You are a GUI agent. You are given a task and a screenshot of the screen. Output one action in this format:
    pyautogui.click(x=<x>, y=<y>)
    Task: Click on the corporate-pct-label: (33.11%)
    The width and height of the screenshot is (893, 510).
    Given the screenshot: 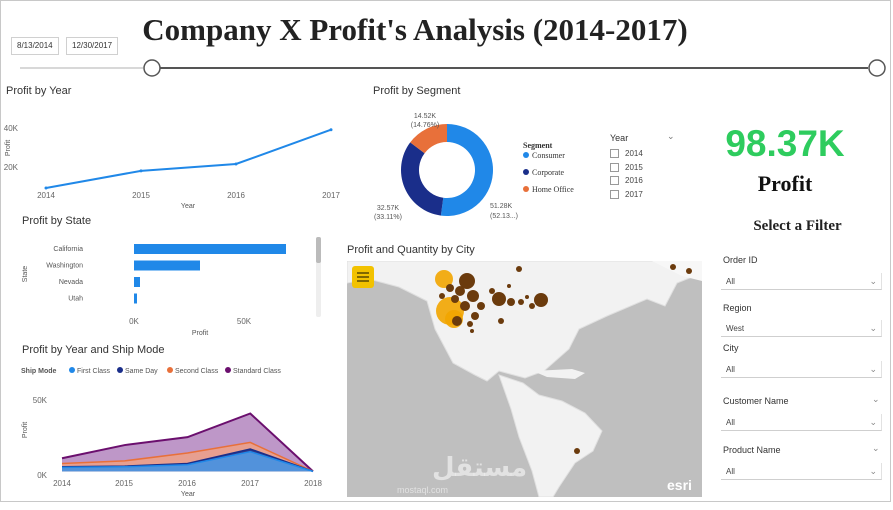 What is the action you would take?
    pyautogui.click(x=388, y=217)
    